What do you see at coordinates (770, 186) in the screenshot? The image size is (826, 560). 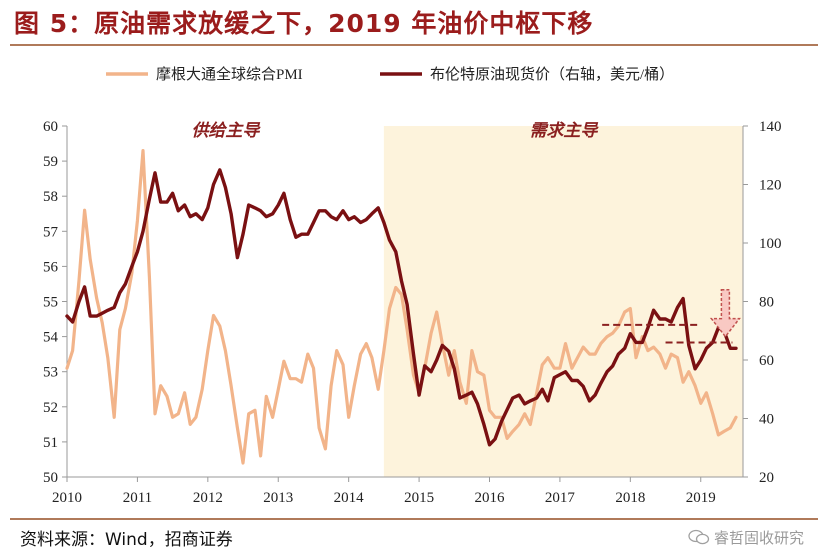 I see `right-tick-label: 120` at bounding box center [770, 186].